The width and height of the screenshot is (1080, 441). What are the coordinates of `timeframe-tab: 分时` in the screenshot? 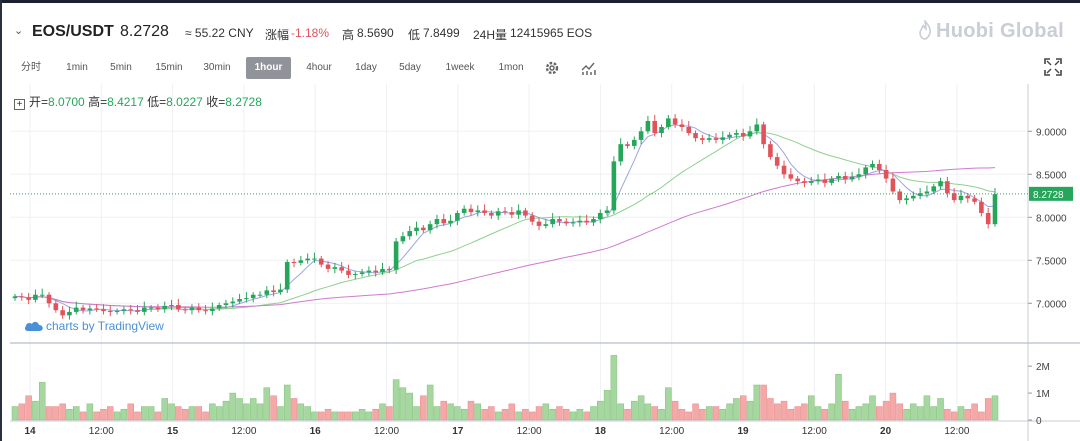 It's located at (31, 67).